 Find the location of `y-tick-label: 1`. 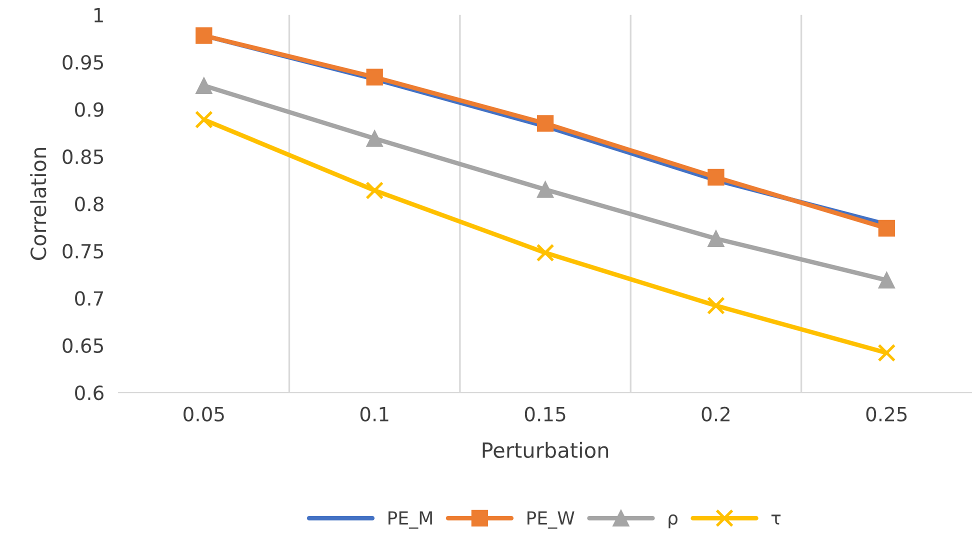

y-tick-label: 1 is located at coordinates (98, 15).